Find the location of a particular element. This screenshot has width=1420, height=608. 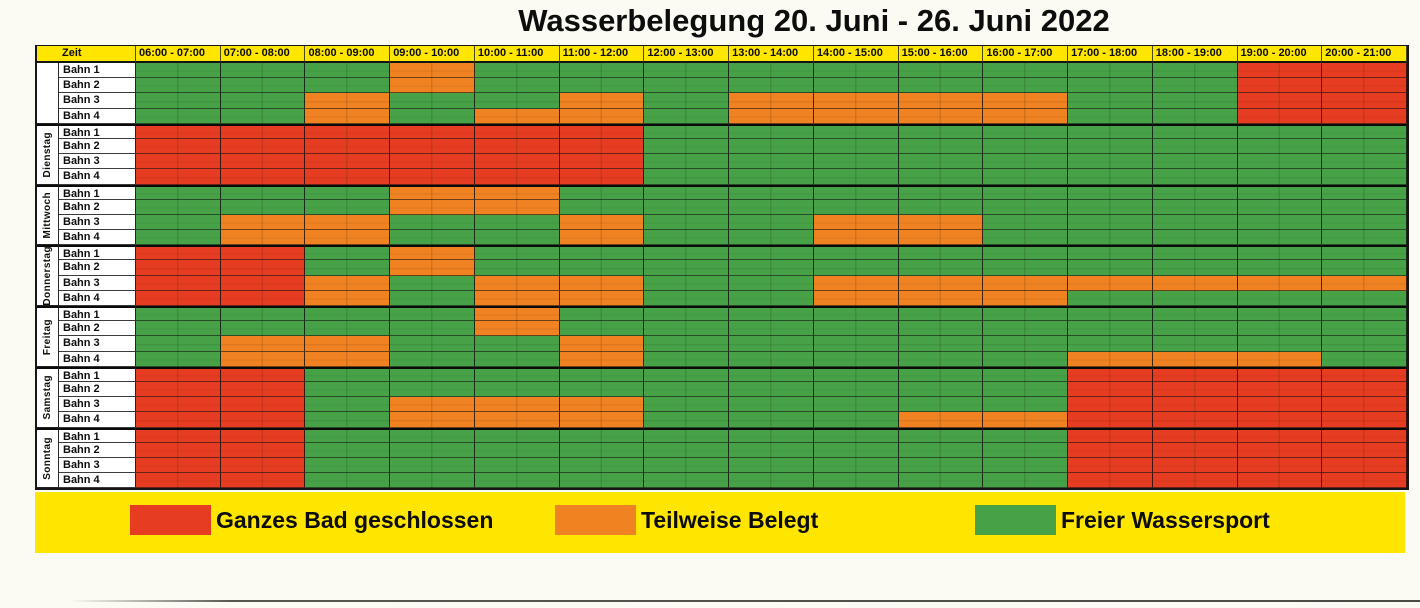

day-label-Samstag: Samstag is located at coordinates (48, 397).